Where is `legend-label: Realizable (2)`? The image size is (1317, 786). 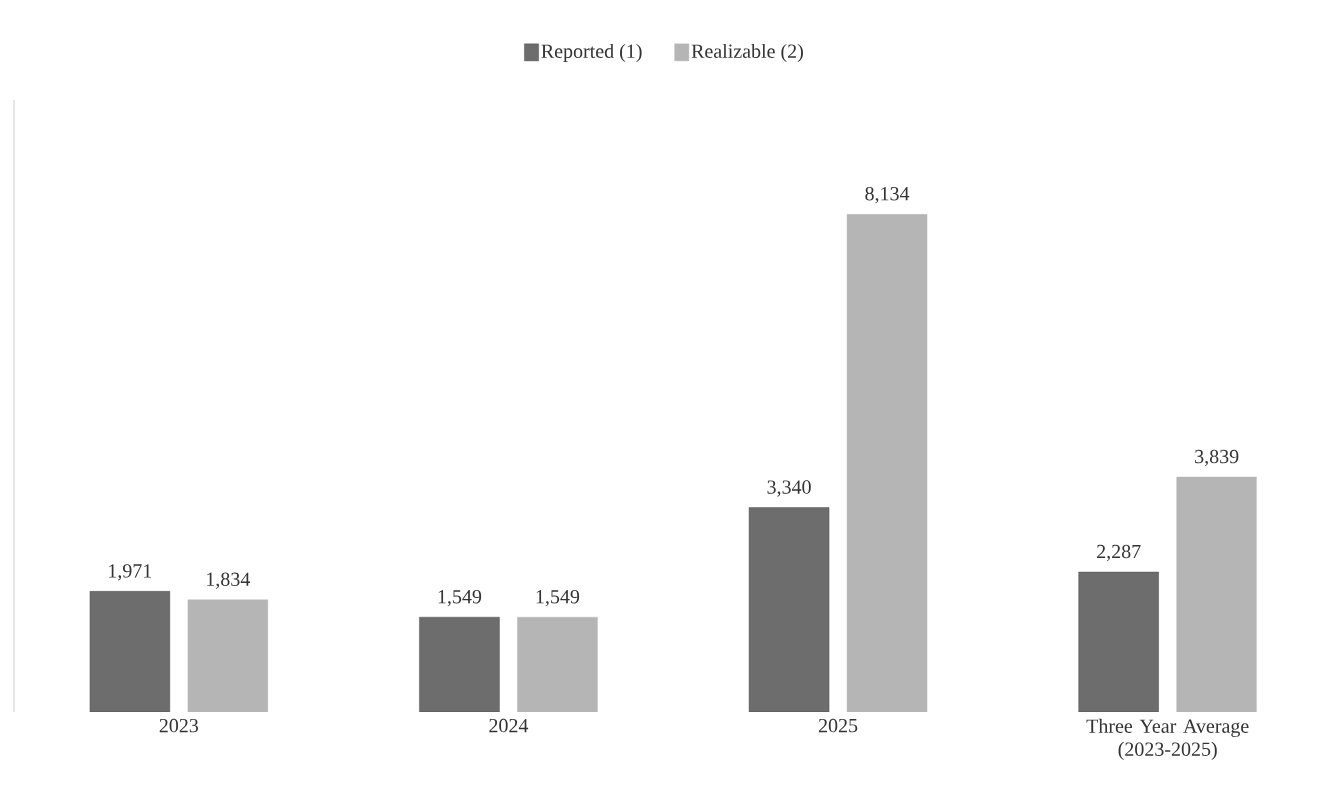
legend-label: Realizable (2) is located at coordinates (747, 53).